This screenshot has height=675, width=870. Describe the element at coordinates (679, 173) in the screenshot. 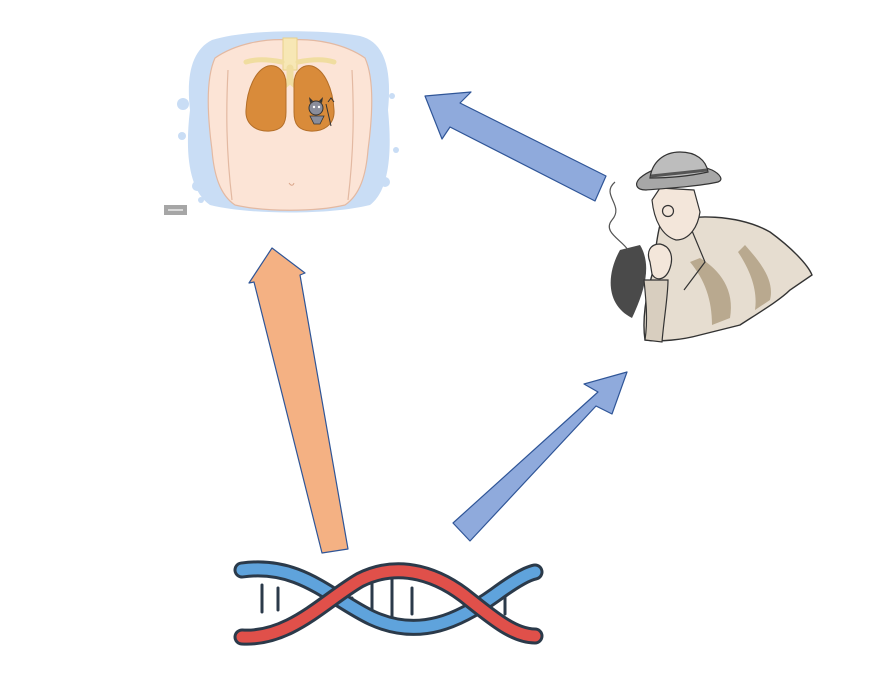

I see `hat-band` at that location.